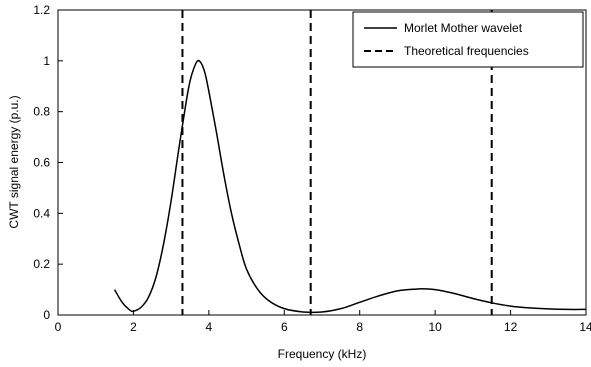 This screenshot has width=591, height=367. Describe the element at coordinates (284, 327) in the screenshot. I see `x-tick-label: 6` at that location.